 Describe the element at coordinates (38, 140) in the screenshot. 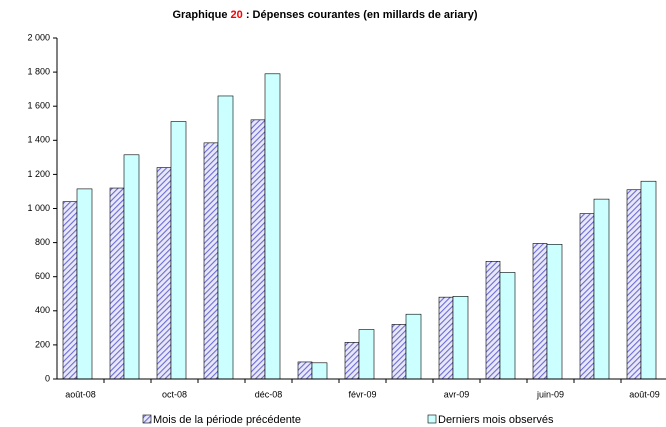

I see `y-tick-label: 1 400` at that location.